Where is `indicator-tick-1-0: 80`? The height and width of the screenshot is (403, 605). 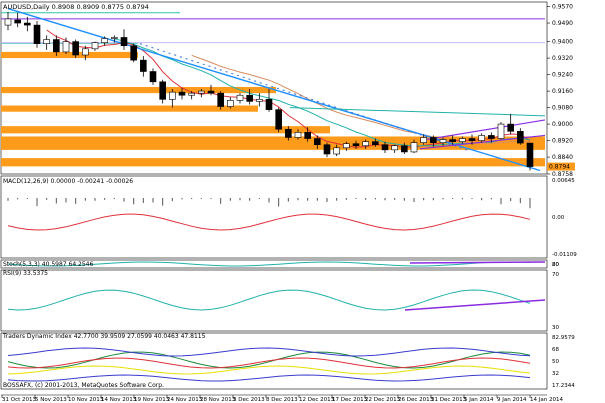 indicator-tick-1-0: 80 is located at coordinates (555, 265).